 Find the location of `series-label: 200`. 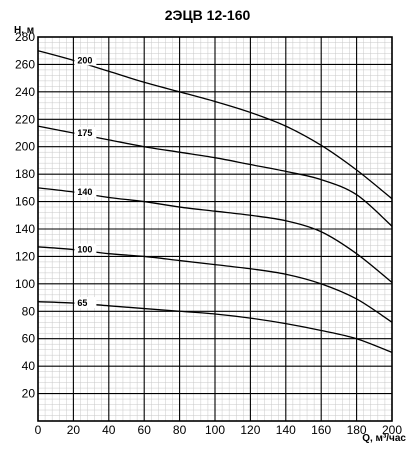

series-label: 200 is located at coordinates (84, 60).